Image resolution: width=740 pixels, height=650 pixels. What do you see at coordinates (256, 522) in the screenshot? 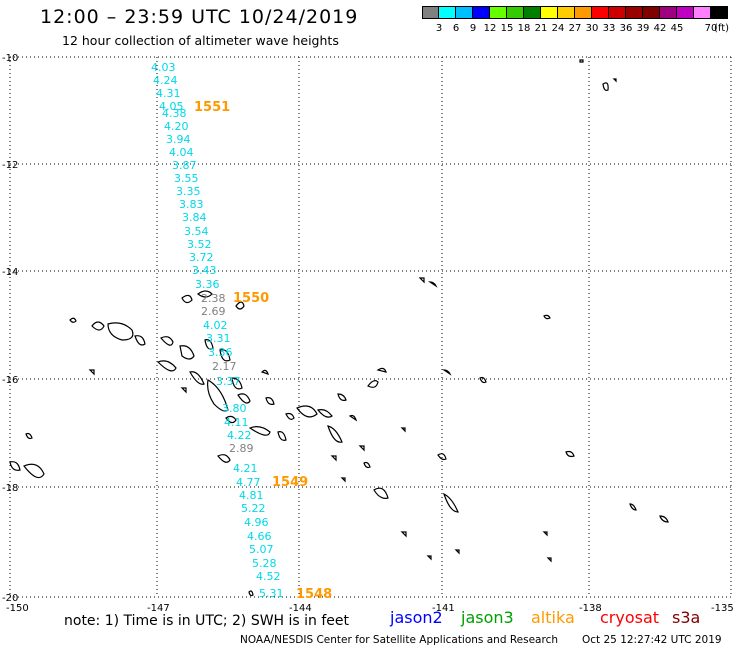
I see `wave-height-label: 4.96` at bounding box center [256, 522].